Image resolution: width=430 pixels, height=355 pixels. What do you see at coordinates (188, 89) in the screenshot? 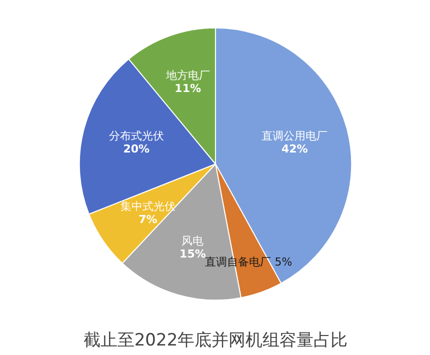
I see `data-label: 11%` at bounding box center [188, 89].